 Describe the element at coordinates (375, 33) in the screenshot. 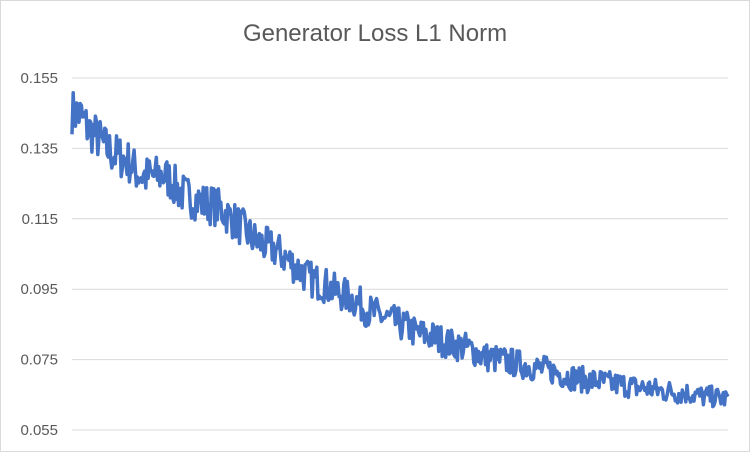

I see `chart-title: Generator Loss L1 Norm` at that location.